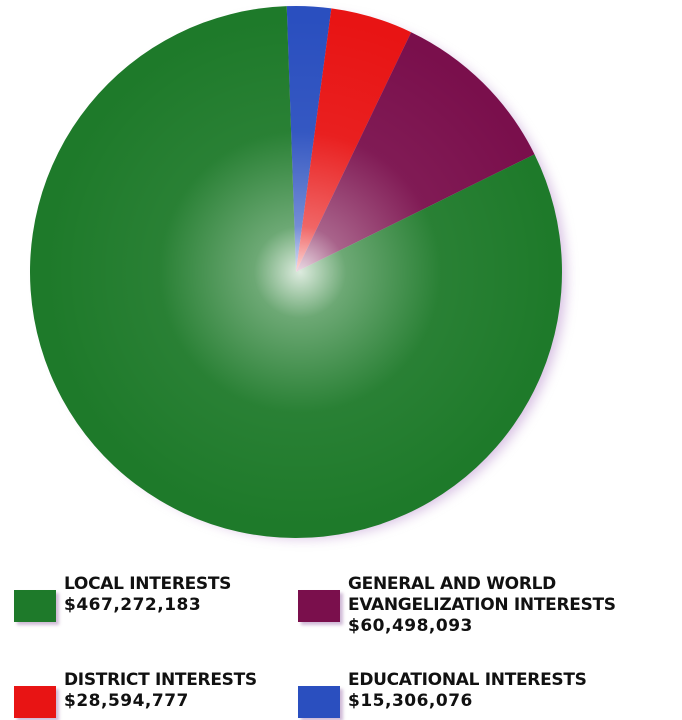 This screenshot has width=682, height=720. I want to click on legend-label: EDUCATIONAL INTERESTS, so click(467, 680).